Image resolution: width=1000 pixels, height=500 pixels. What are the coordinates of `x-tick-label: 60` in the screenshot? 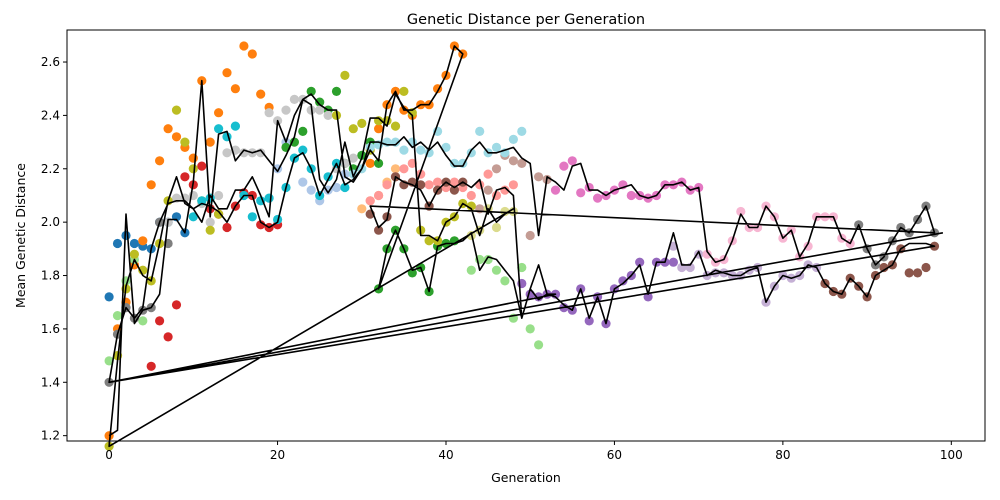 It's located at (614, 455).